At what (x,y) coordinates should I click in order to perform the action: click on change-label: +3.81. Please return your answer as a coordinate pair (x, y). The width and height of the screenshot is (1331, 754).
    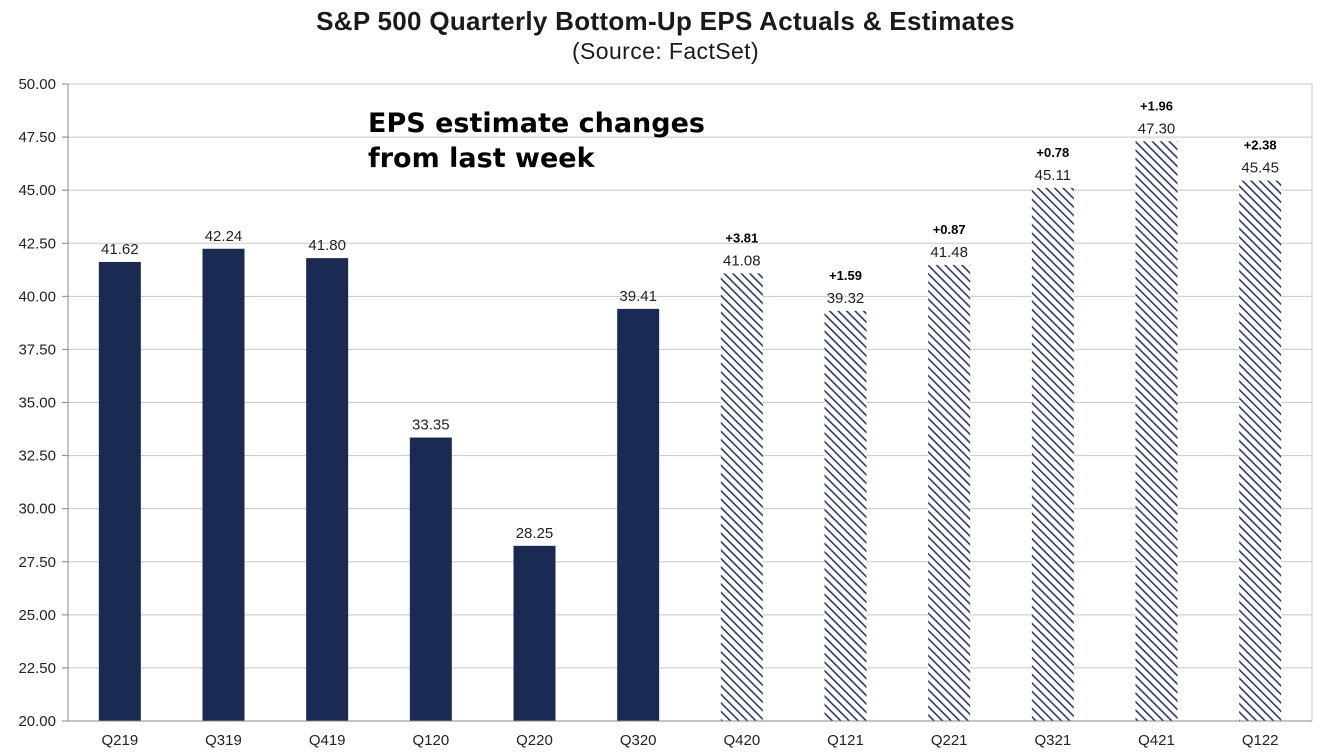
    Looking at the image, I should click on (741, 237).